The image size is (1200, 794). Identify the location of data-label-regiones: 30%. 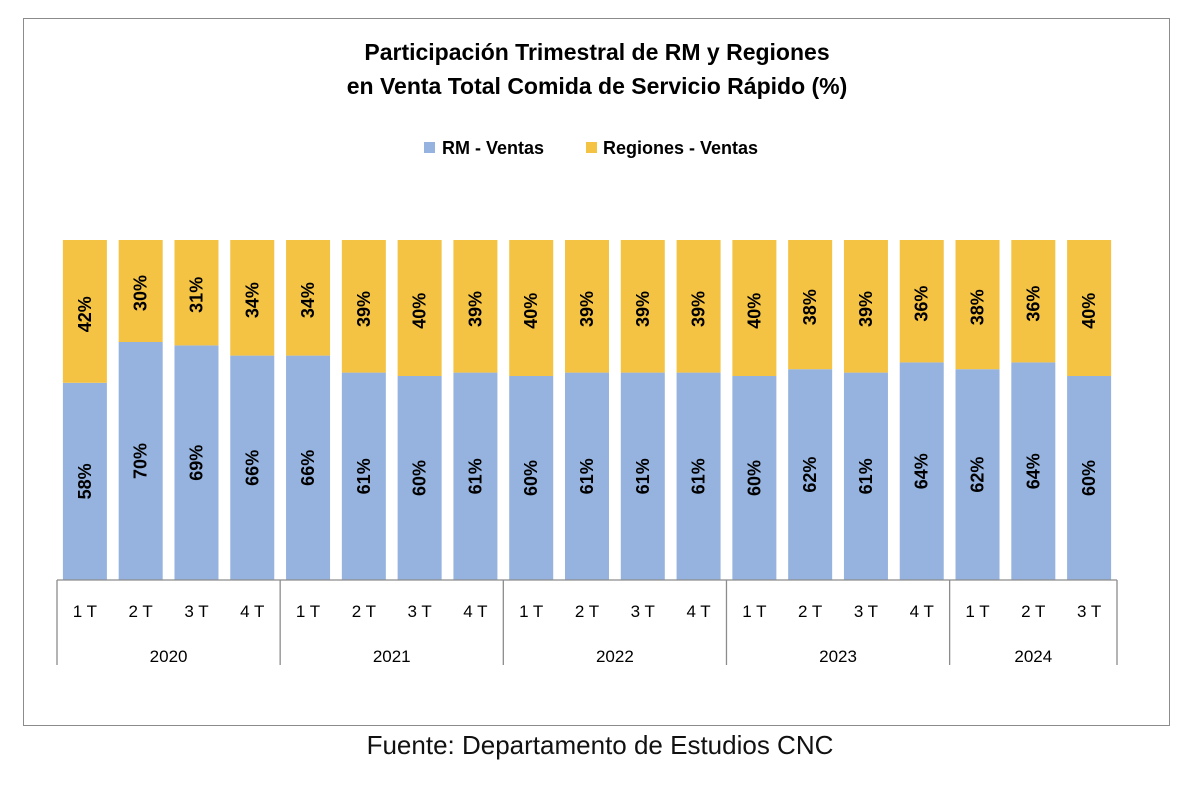
(141, 293).